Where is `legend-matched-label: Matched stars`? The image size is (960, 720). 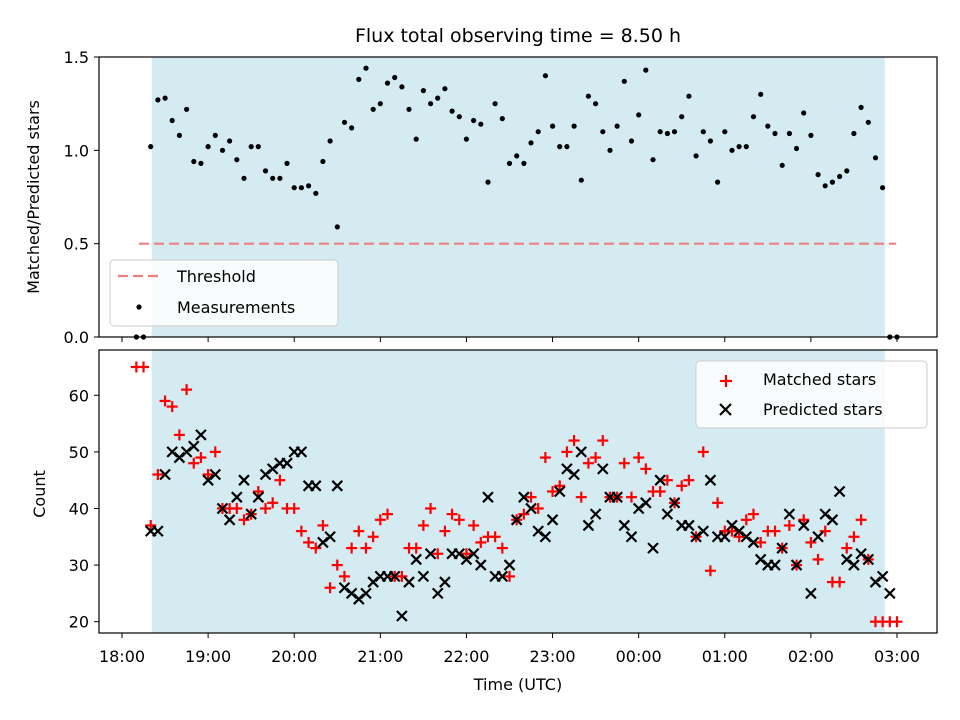 legend-matched-label: Matched stars is located at coordinates (819, 379).